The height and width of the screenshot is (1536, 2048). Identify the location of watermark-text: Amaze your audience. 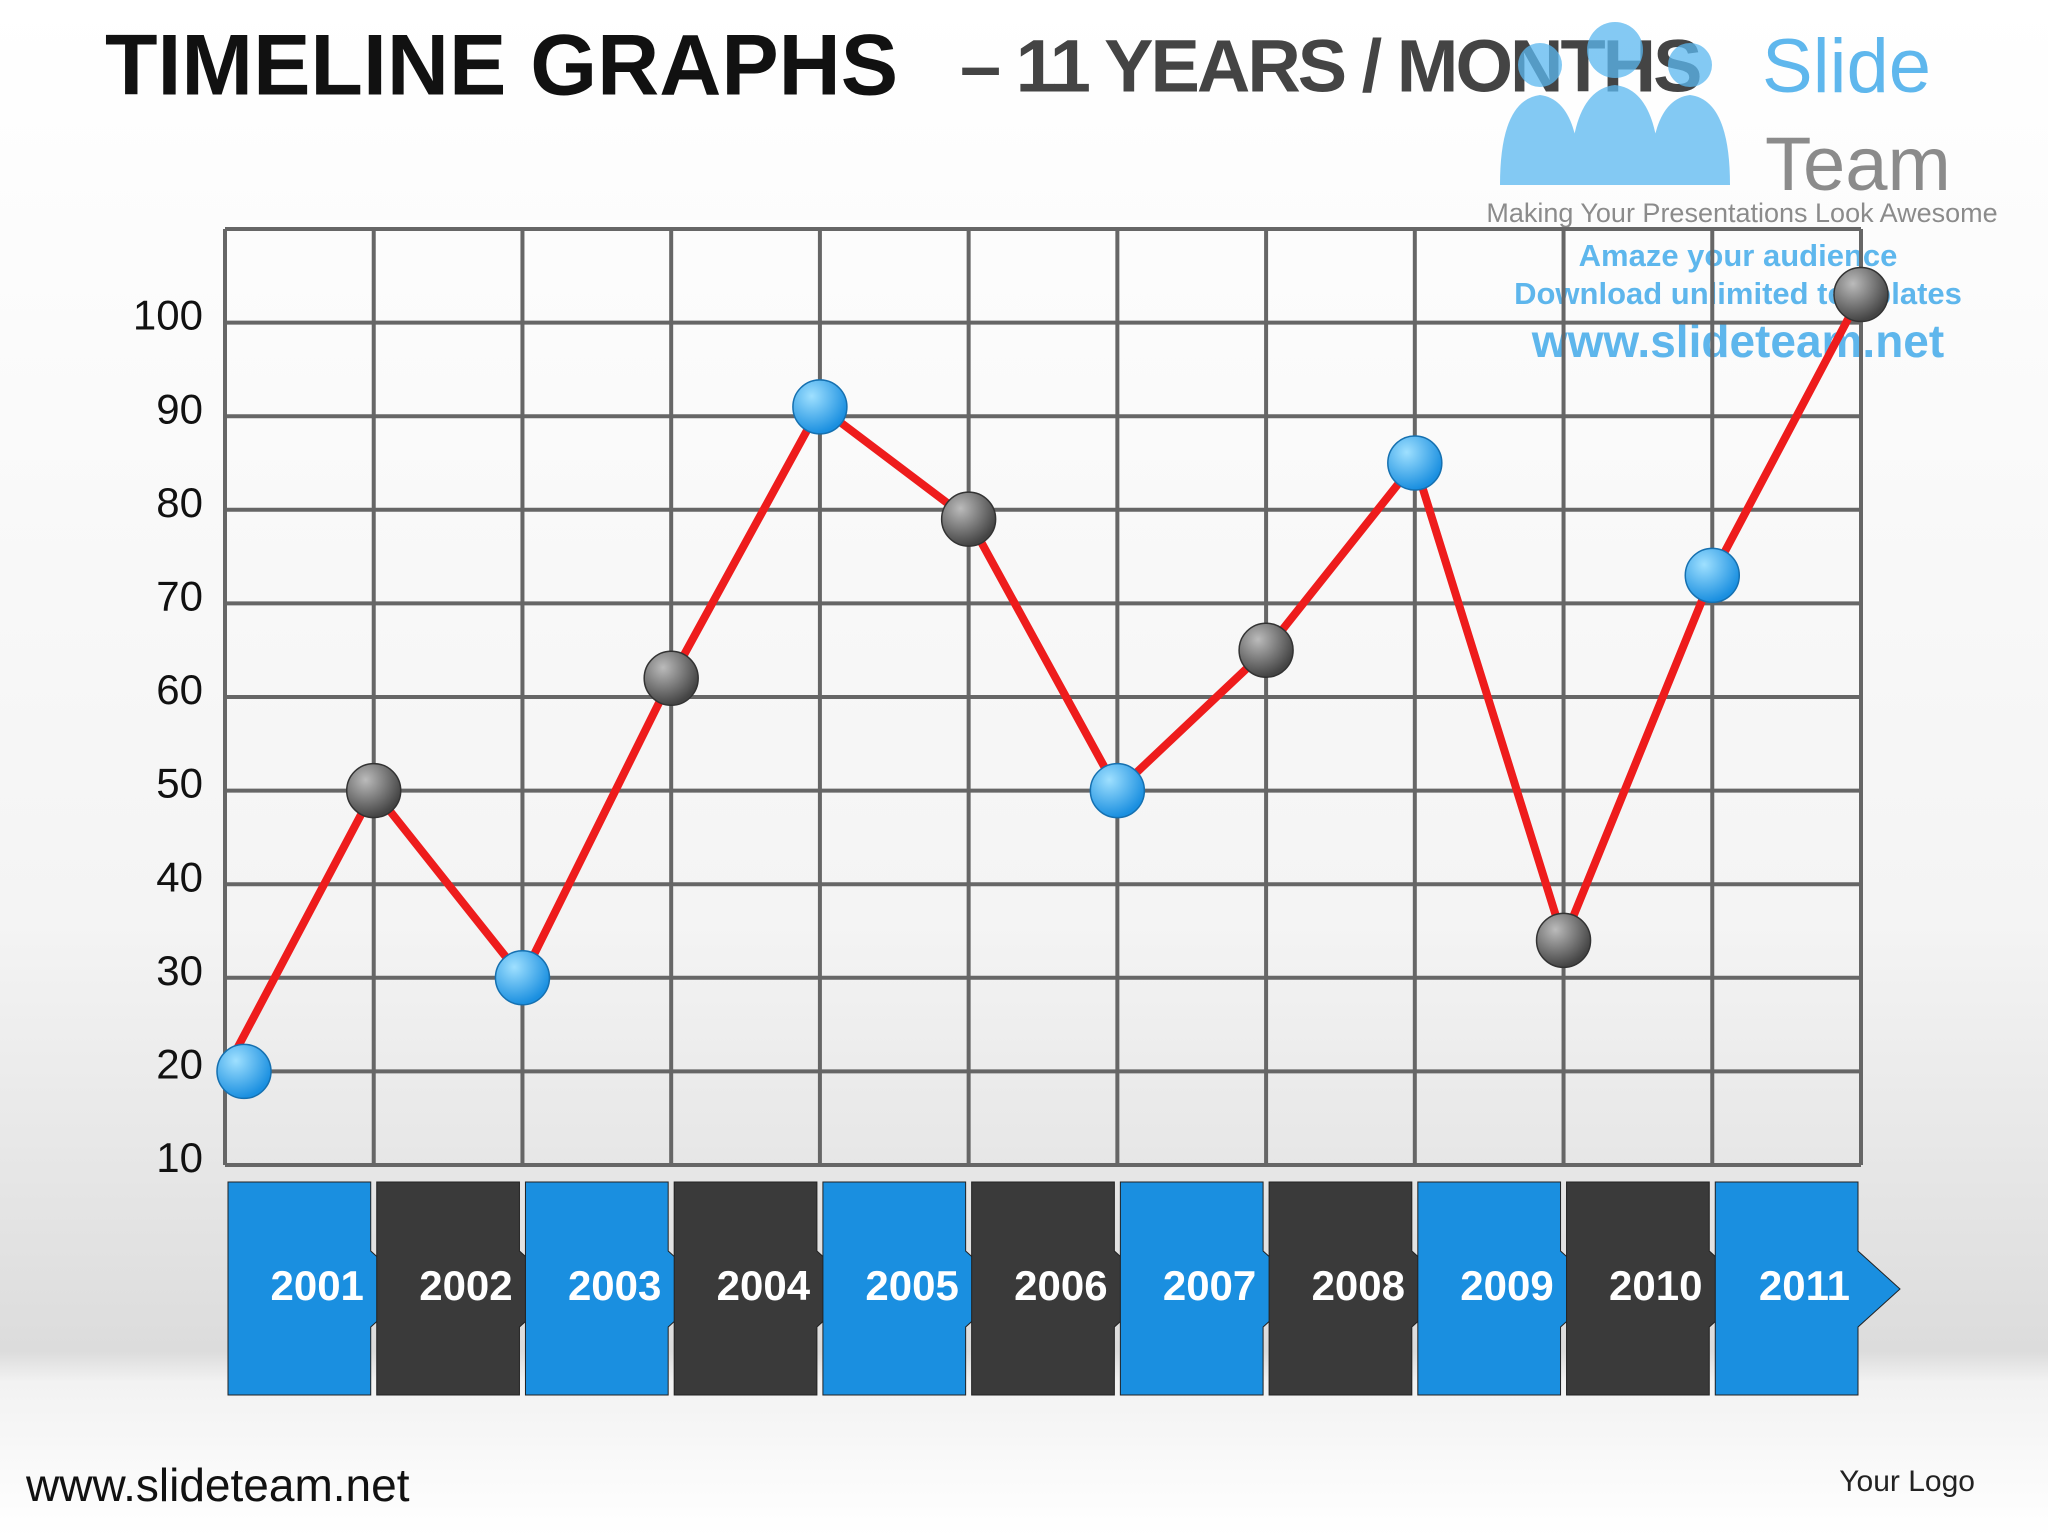
(1738, 255).